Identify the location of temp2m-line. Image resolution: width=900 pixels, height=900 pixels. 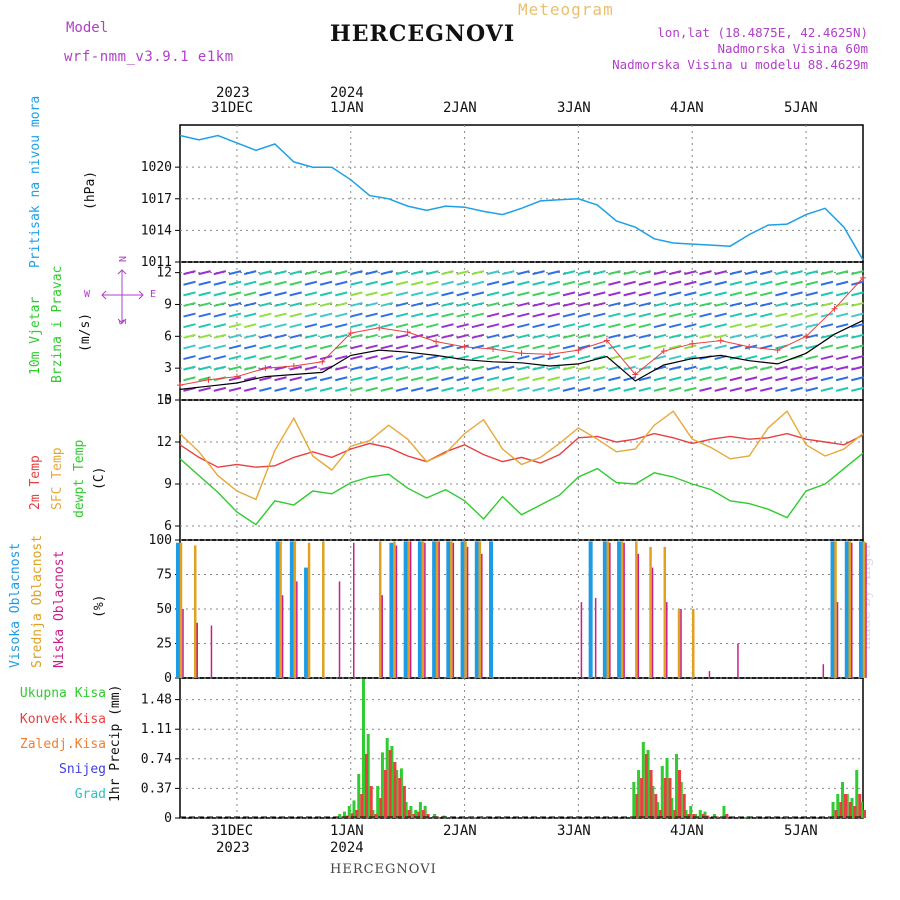
(521, 450).